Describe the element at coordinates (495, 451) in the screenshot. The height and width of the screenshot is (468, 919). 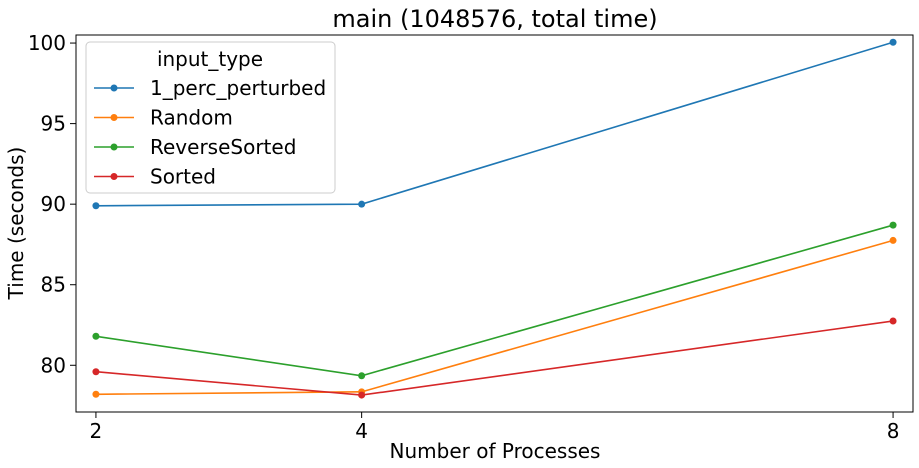
I see `x-axis-label: Number of Processes` at that location.